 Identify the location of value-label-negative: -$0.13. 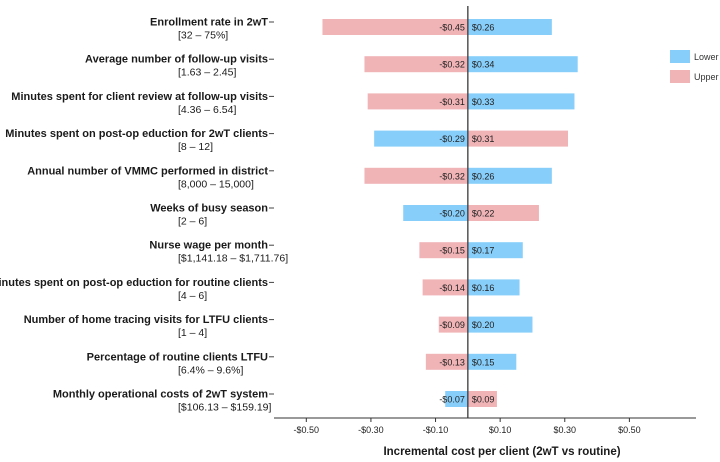
(452, 362).